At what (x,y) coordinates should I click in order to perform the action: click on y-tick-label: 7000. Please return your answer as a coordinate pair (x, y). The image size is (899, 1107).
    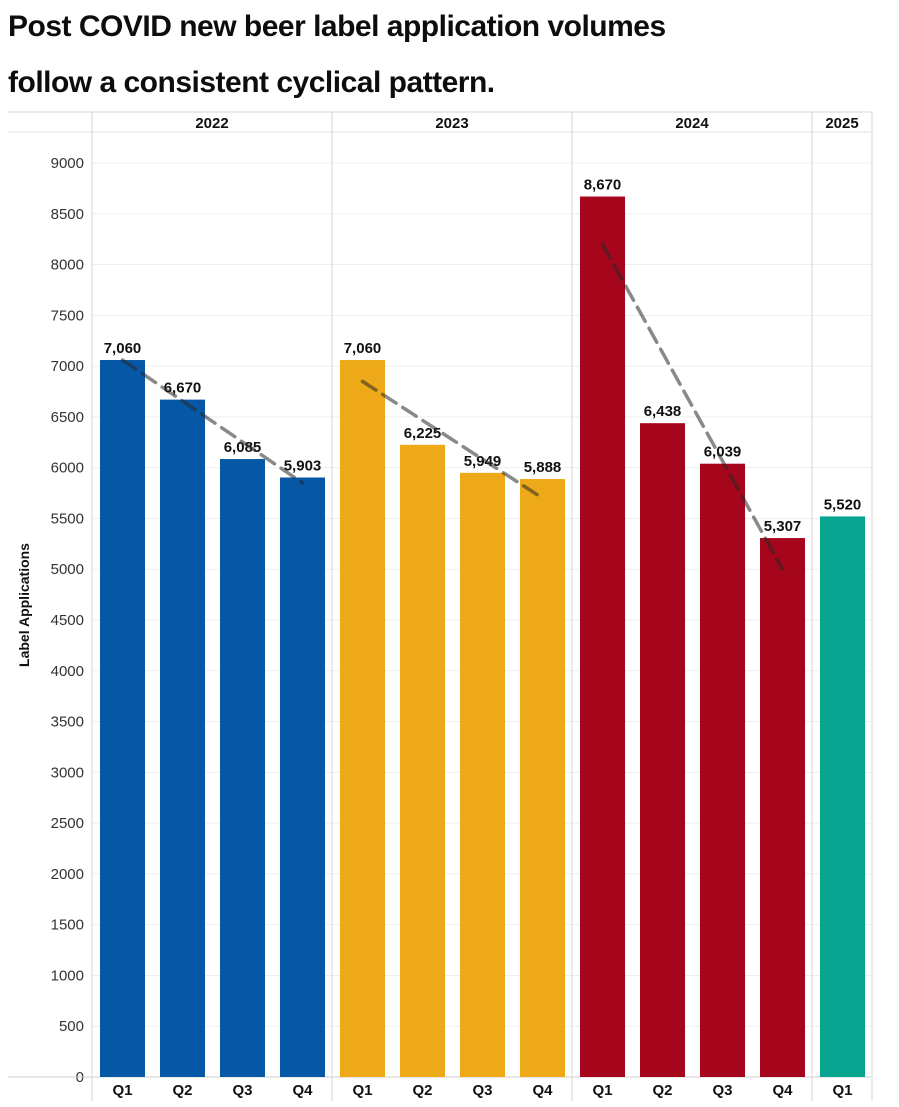
    Looking at the image, I should click on (67, 366).